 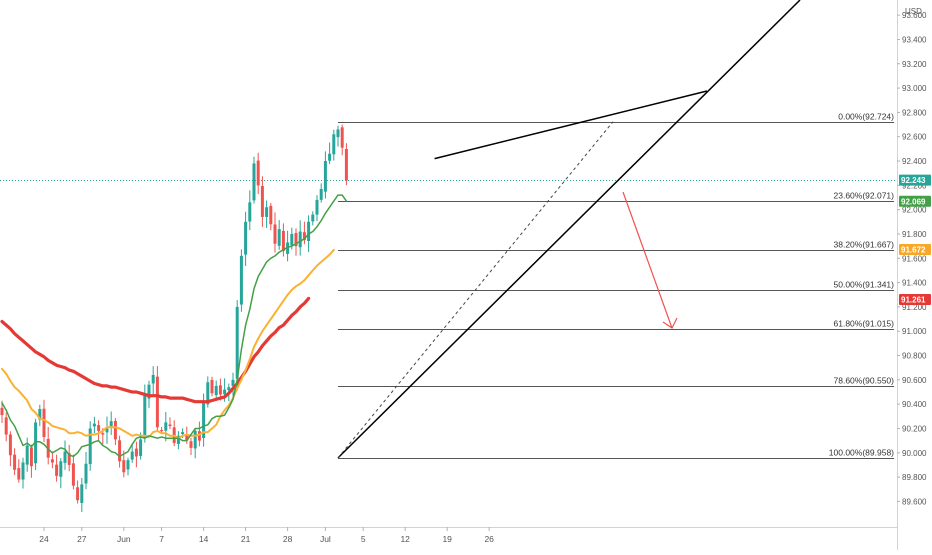 I want to click on time-tick-label: 24, so click(x=44, y=539).